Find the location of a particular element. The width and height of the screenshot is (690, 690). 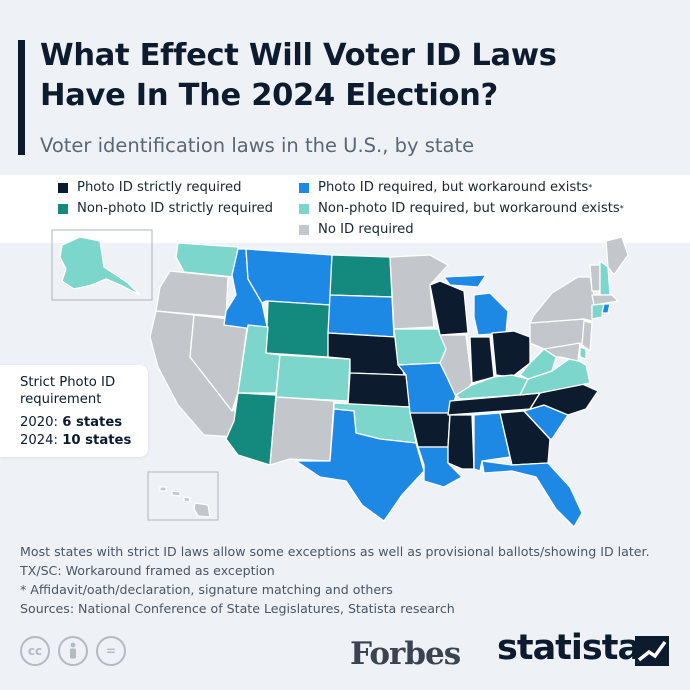

state-or is located at coordinates (192, 294).